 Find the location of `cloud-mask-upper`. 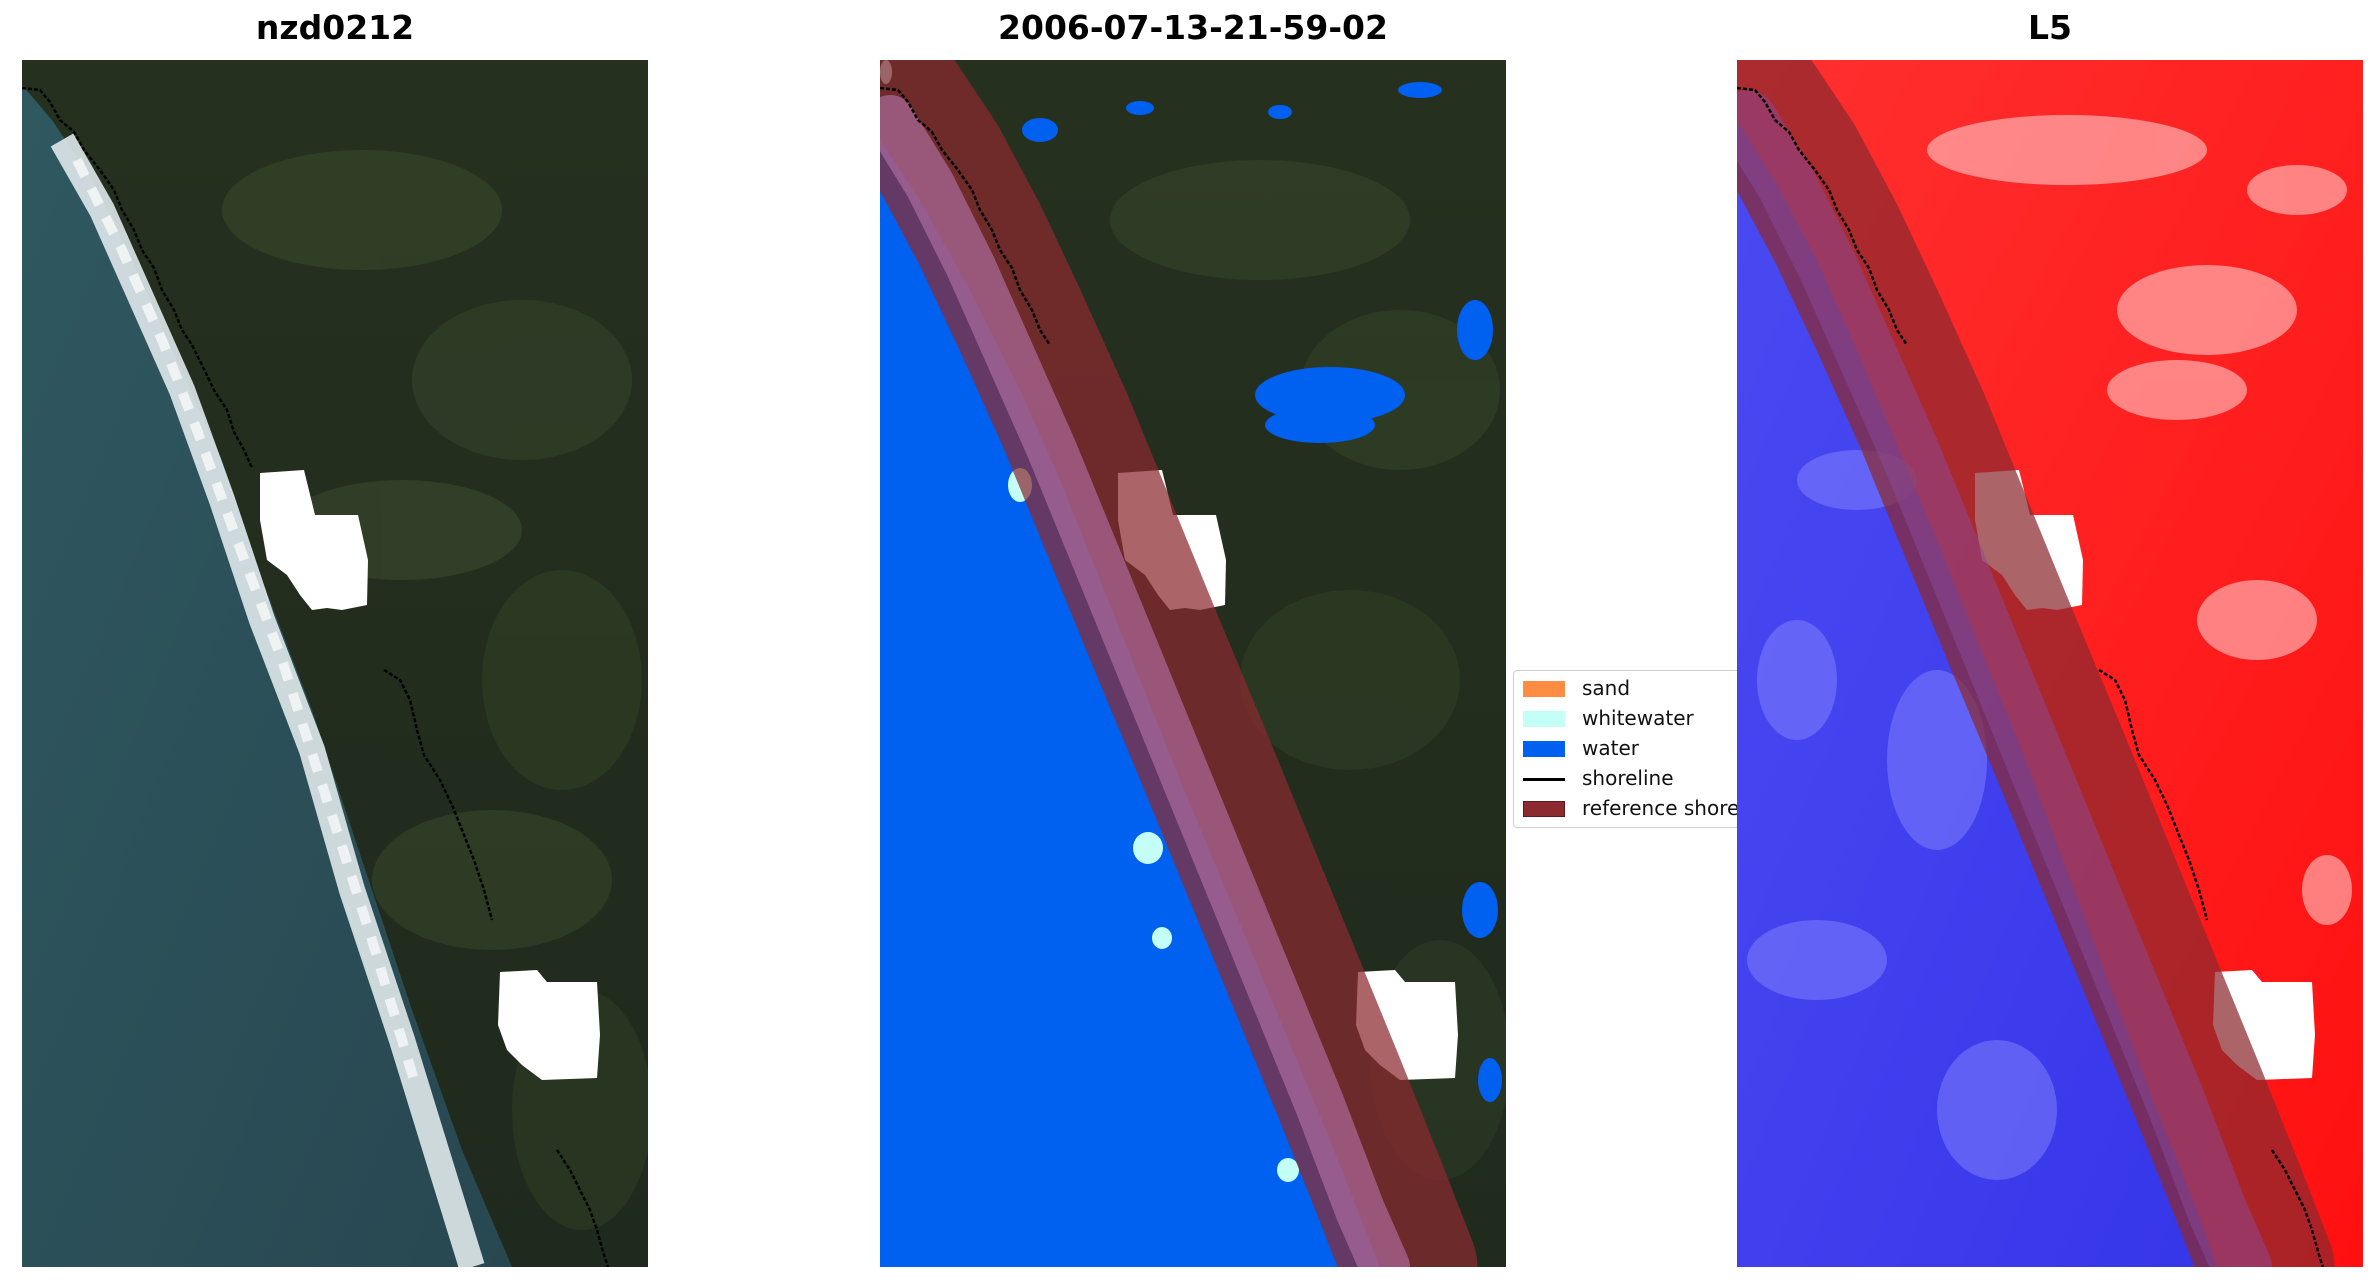

cloud-mask-upper is located at coordinates (314, 540).